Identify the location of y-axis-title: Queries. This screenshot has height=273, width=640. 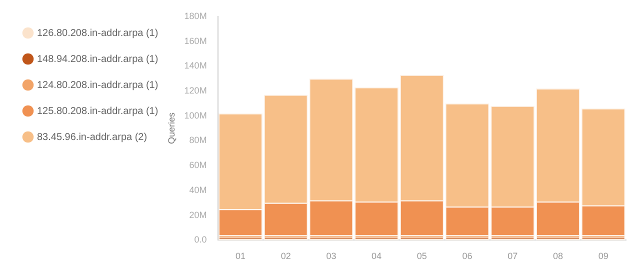
(171, 128).